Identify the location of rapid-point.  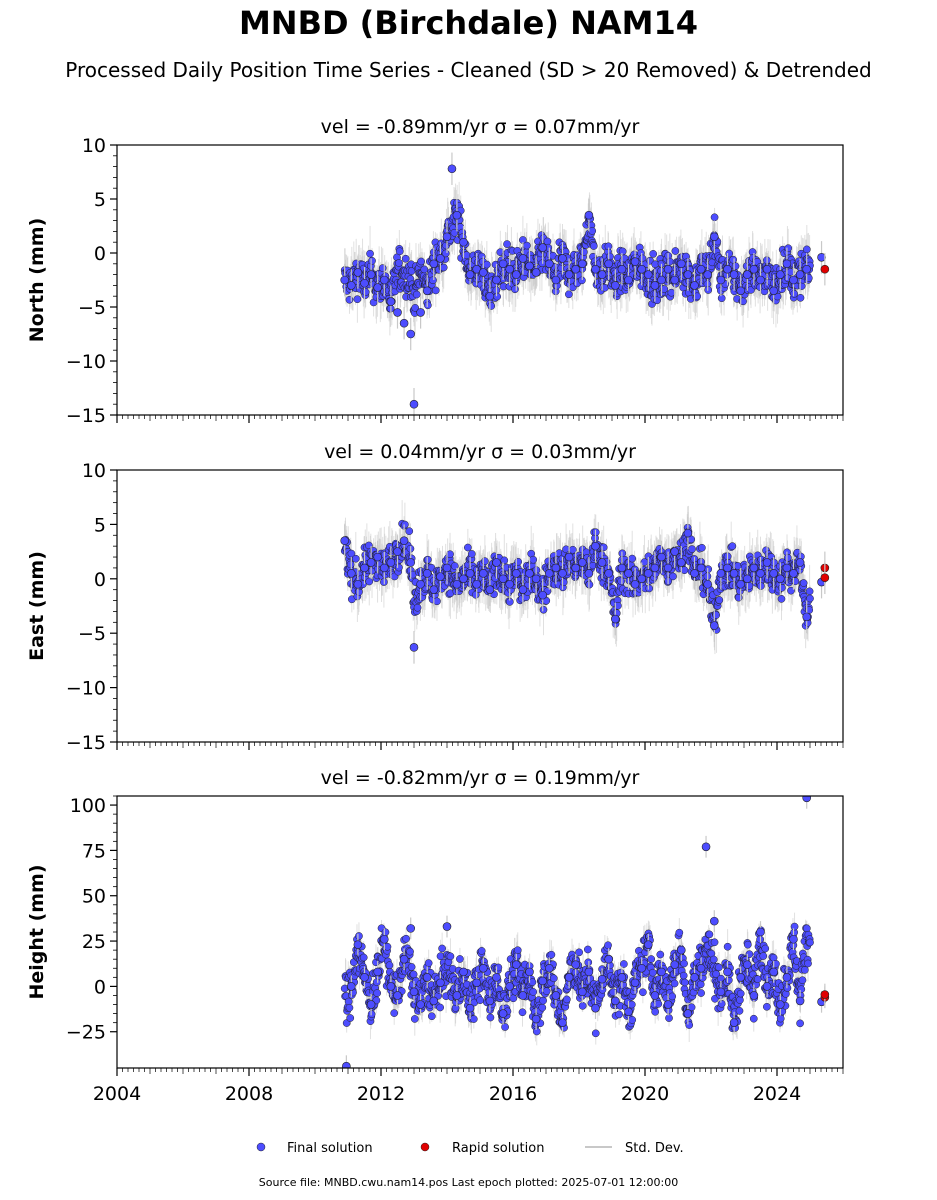
(825, 269).